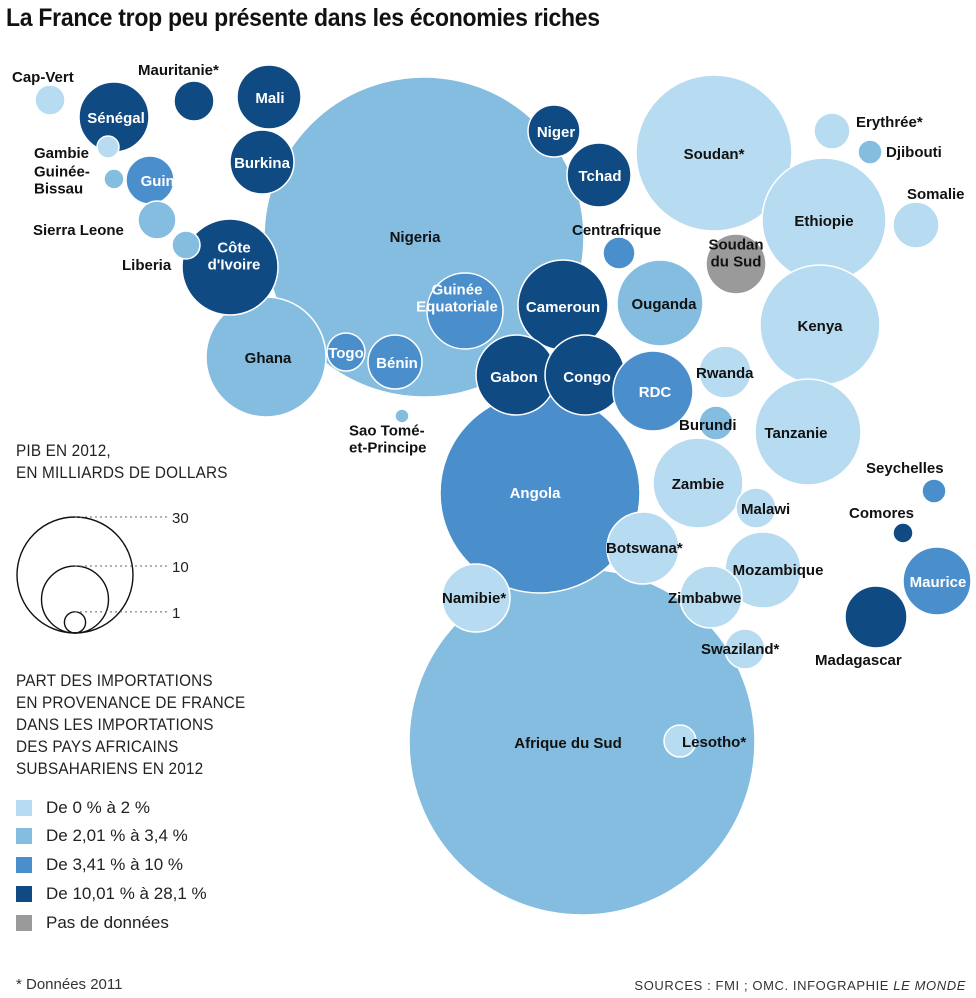  I want to click on country-label: Rwanda, so click(725, 373).